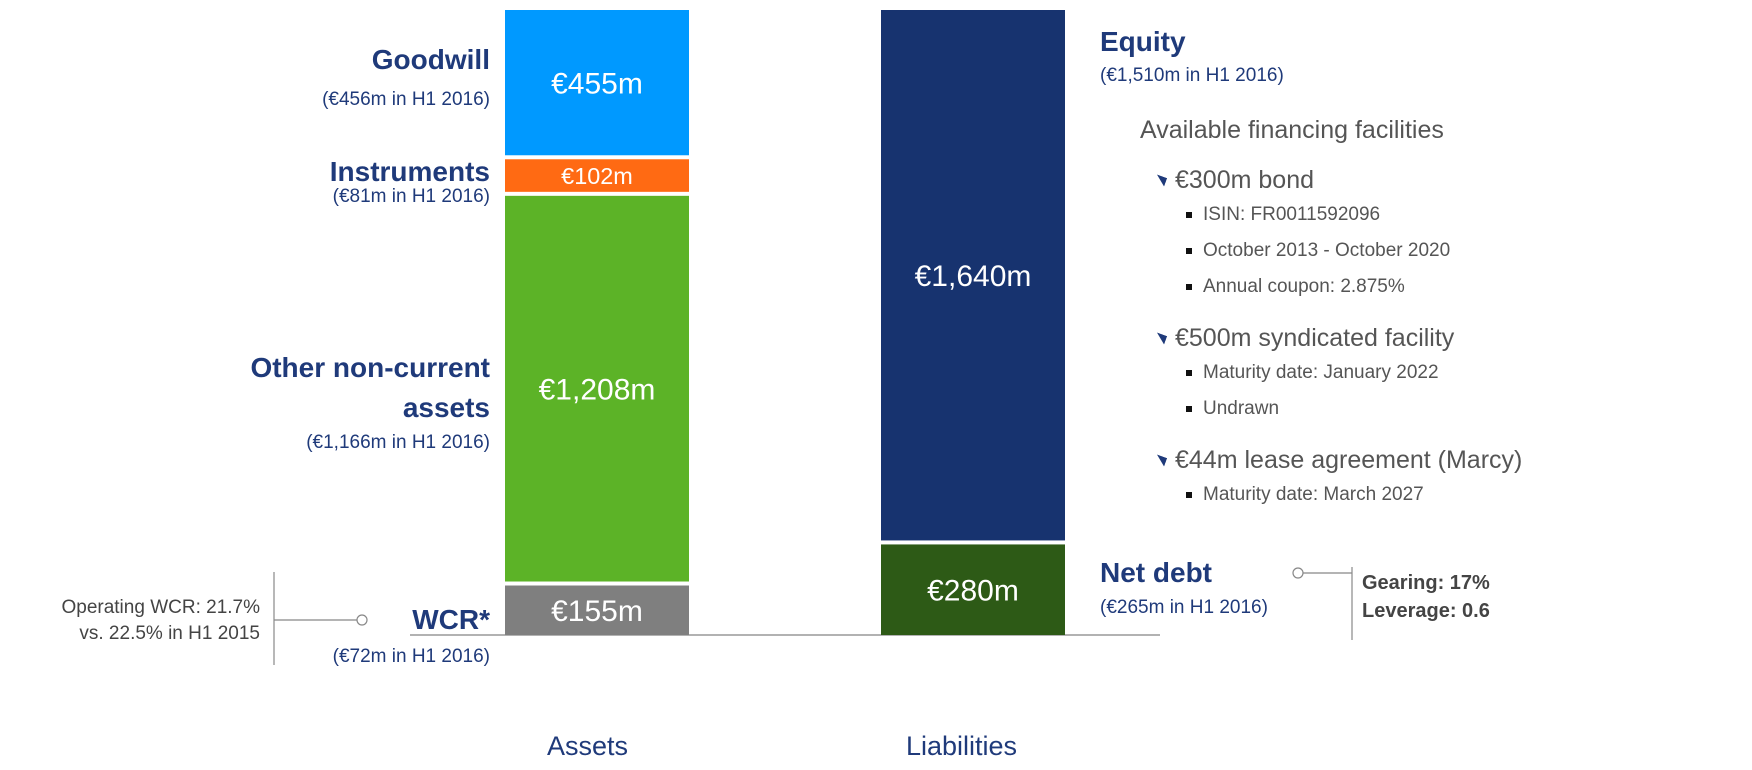 The image size is (1752, 770). I want to click on segment-note: (€1,510m in H1 2016), so click(1192, 75).